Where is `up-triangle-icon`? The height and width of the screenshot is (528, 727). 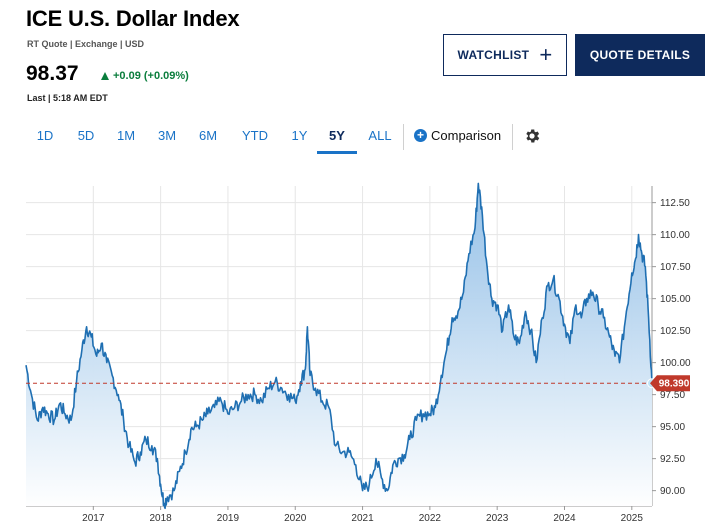
up-triangle-icon is located at coordinates (105, 76).